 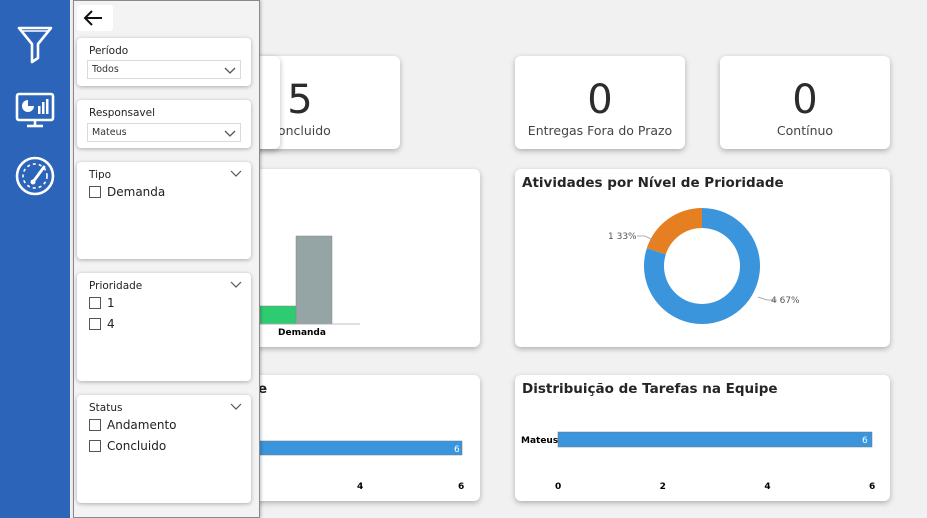 I want to click on check-label: 1, so click(x=111, y=303).